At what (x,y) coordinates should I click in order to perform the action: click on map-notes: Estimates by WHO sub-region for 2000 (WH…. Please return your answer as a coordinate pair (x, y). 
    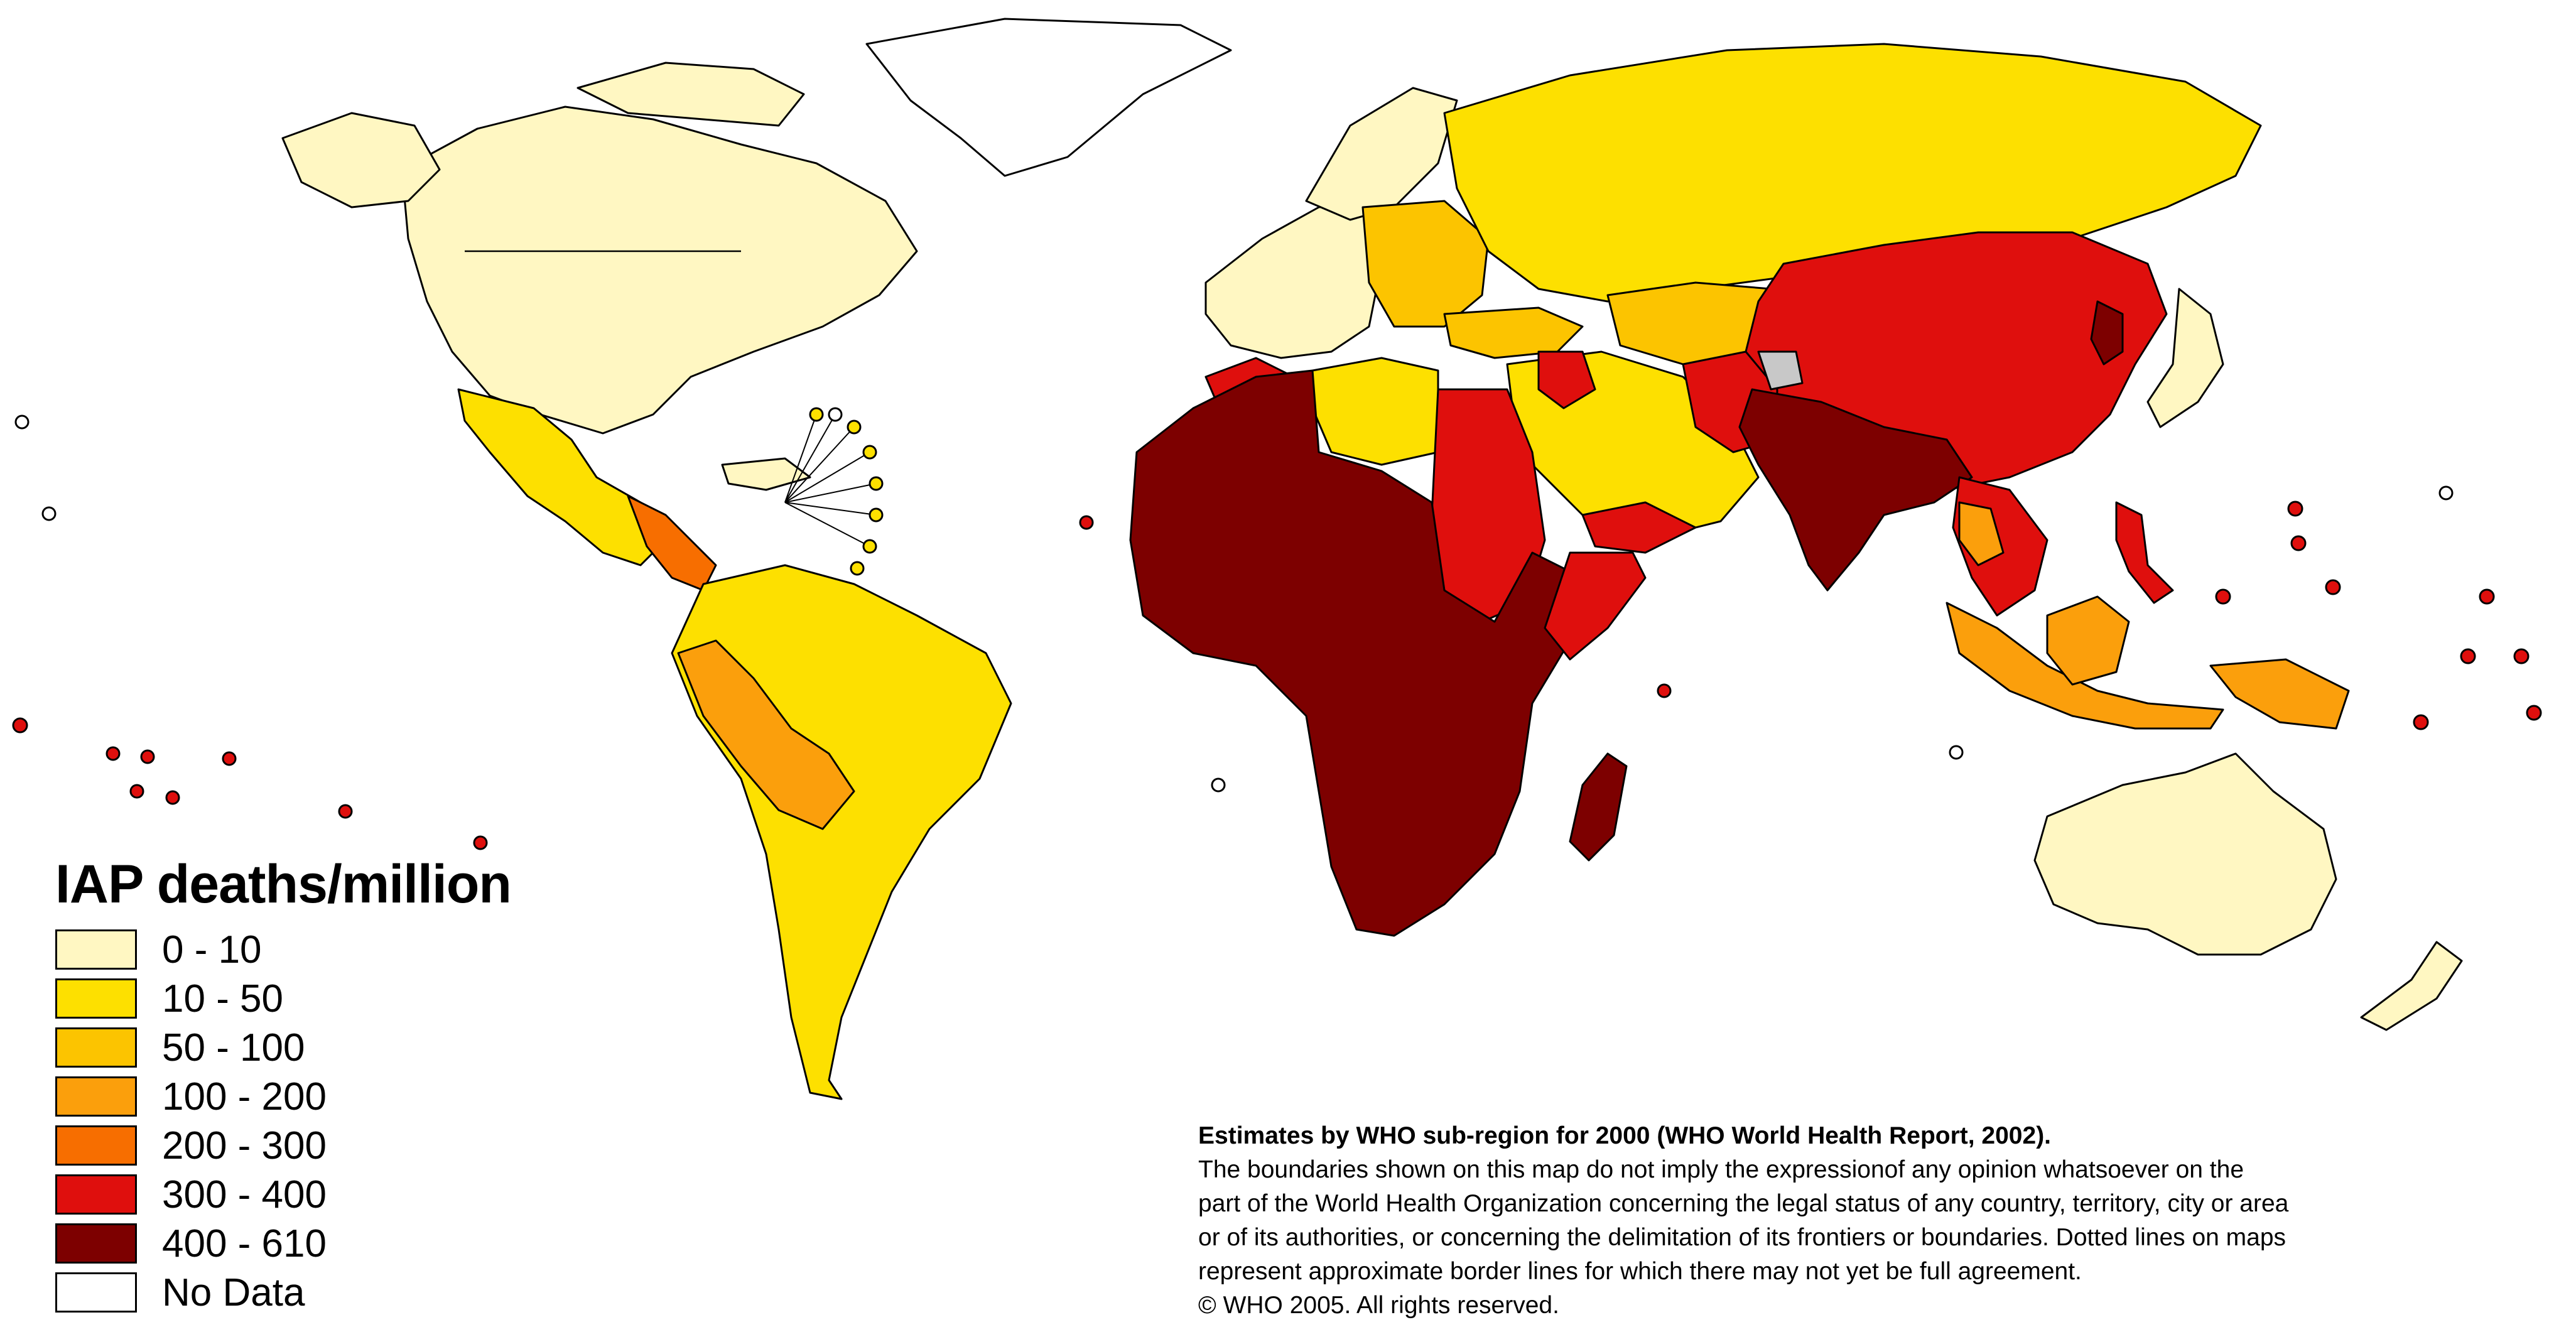
    Looking at the image, I should click on (1880, 1221).